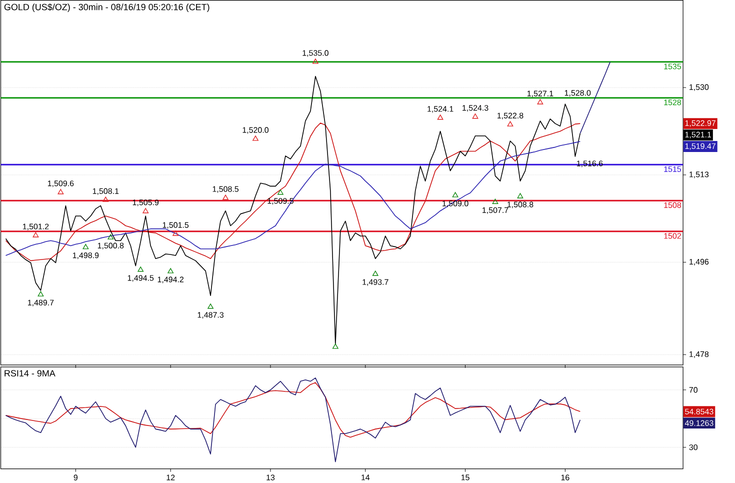 This screenshot has height=483, width=735. What do you see at coordinates (30, 373) in the screenshot?
I see `chart-title: RSI14 - 9MA` at bounding box center [30, 373].